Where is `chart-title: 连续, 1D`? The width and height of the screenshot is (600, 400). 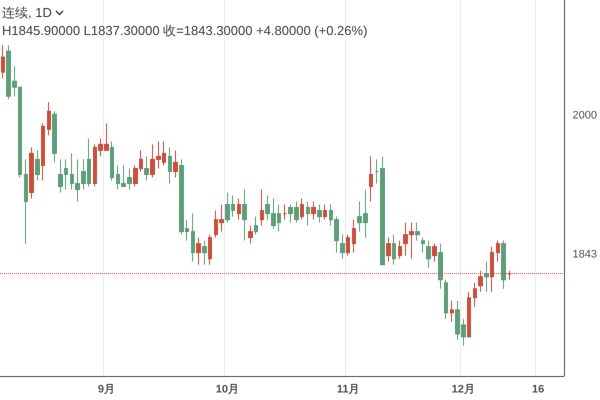
chart-title: 连续, 1D is located at coordinates (27, 13).